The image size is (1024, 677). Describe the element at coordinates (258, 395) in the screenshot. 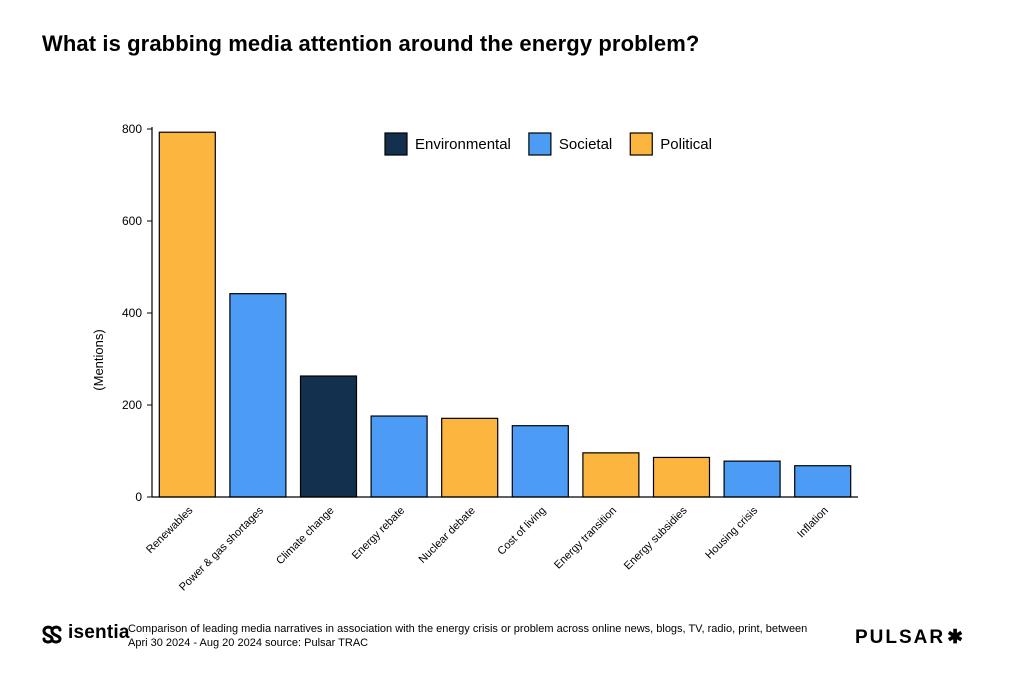

I see `bar-power-gas-shortages` at that location.